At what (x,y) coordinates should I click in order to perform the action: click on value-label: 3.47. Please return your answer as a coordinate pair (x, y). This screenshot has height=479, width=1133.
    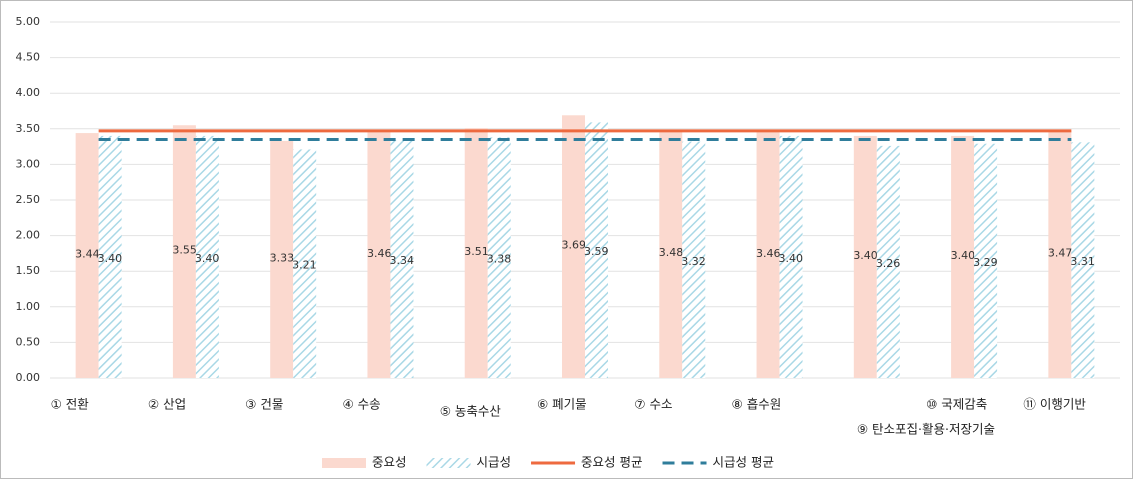
    Looking at the image, I should click on (1060, 252).